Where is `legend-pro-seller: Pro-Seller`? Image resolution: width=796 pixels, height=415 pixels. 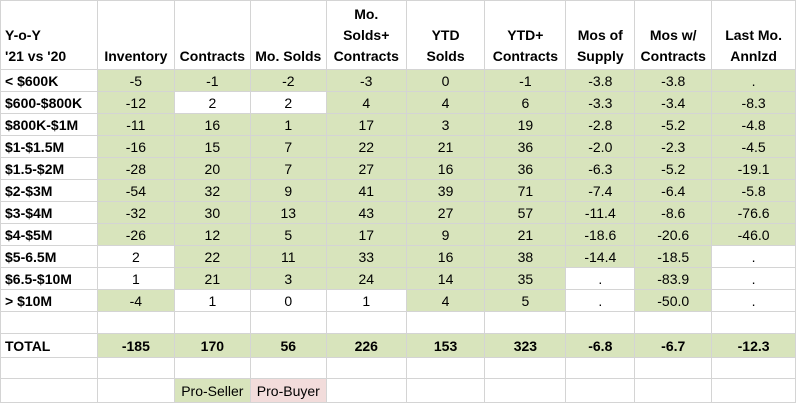 legend-pro-seller: Pro-Seller is located at coordinates (212, 390).